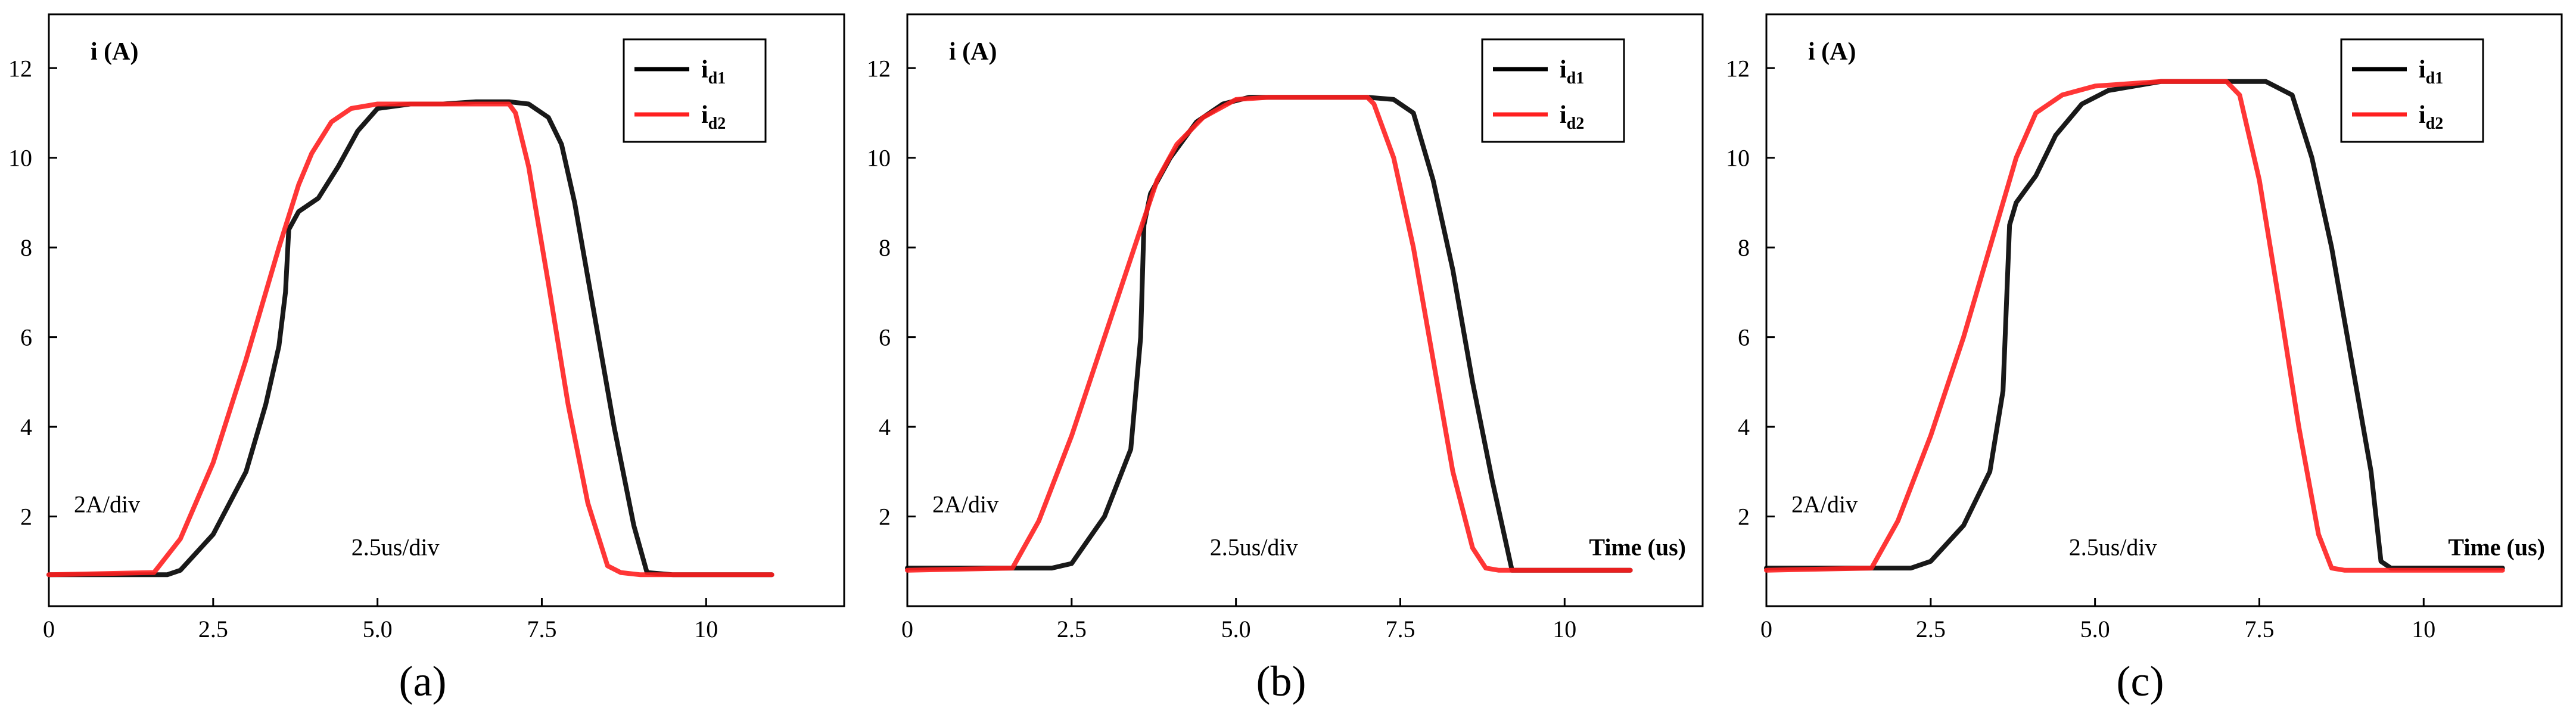 This screenshot has height=720, width=2576. What do you see at coordinates (1281, 681) in the screenshot?
I see `panel-caption: (b)` at bounding box center [1281, 681].